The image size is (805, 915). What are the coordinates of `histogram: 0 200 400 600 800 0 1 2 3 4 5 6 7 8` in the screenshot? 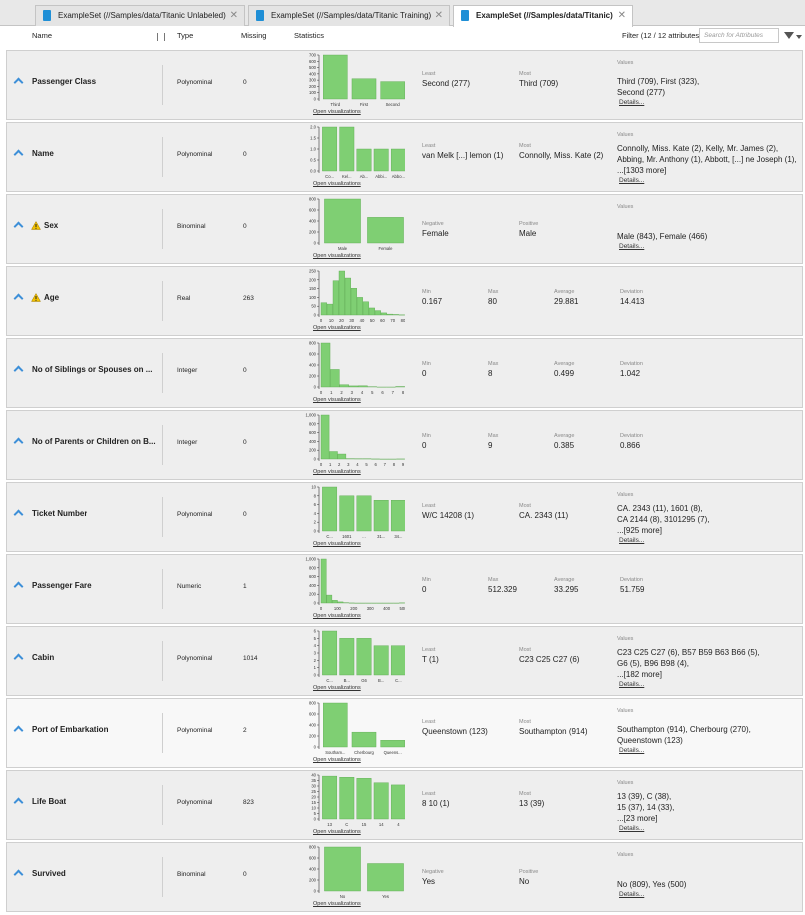 It's located at (350, 373).